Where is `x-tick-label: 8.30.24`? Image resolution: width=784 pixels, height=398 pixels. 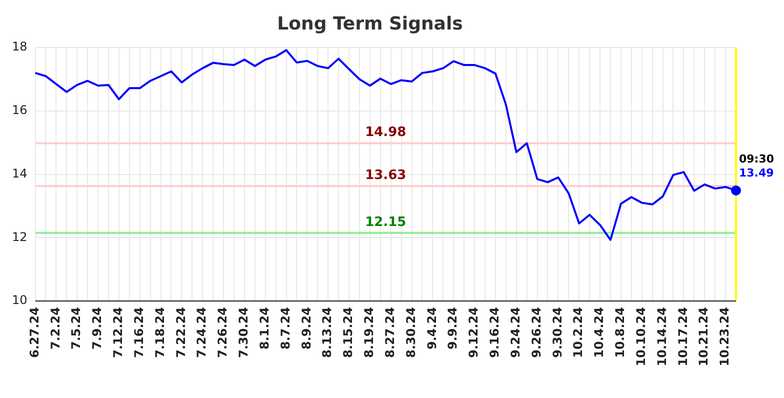 x-tick-label: 8.30.24 is located at coordinates (411, 332).